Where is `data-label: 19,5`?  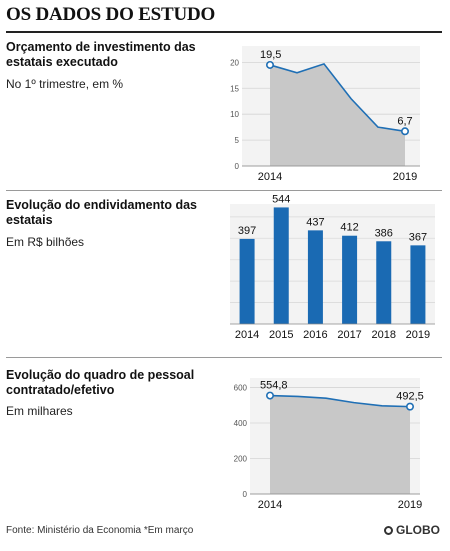 data-label: 19,5 is located at coordinates (270, 55).